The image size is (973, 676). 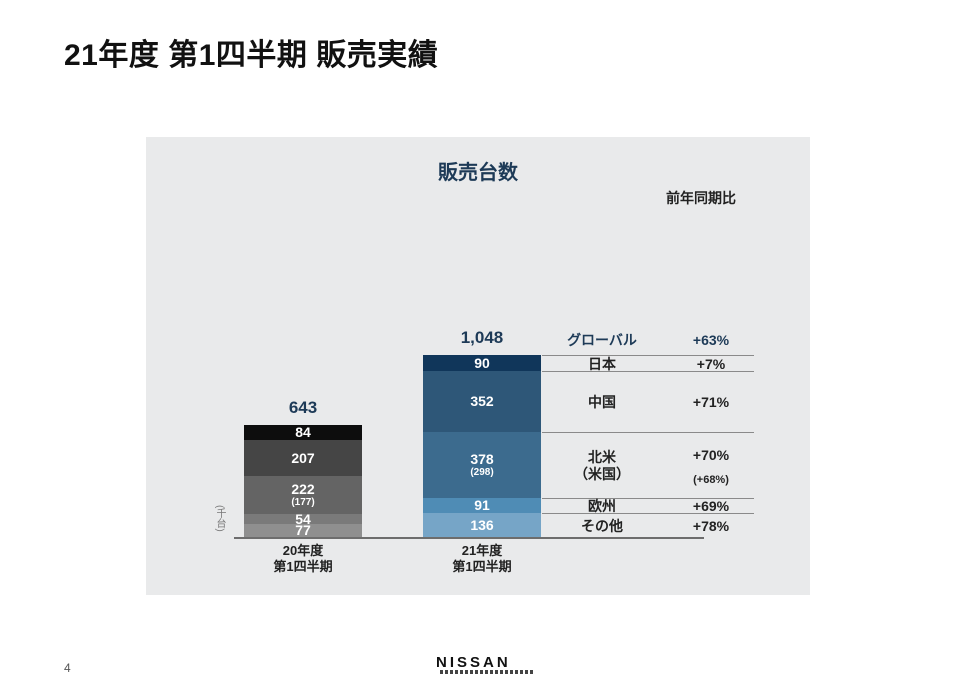 What do you see at coordinates (602, 363) in the screenshot?
I see `region-label: 日本` at bounding box center [602, 363].